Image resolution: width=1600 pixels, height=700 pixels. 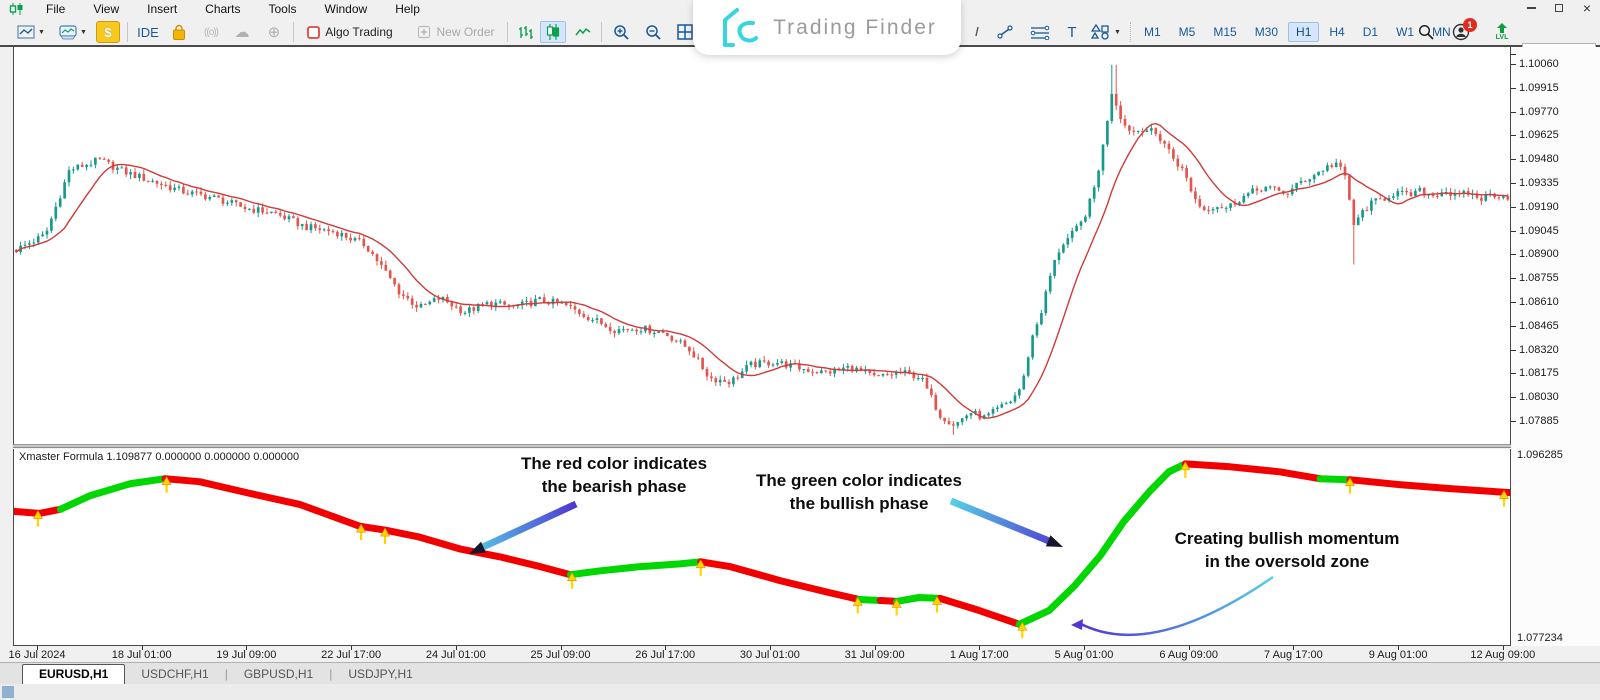 I want to click on minimize-button, so click(x=1531, y=7).